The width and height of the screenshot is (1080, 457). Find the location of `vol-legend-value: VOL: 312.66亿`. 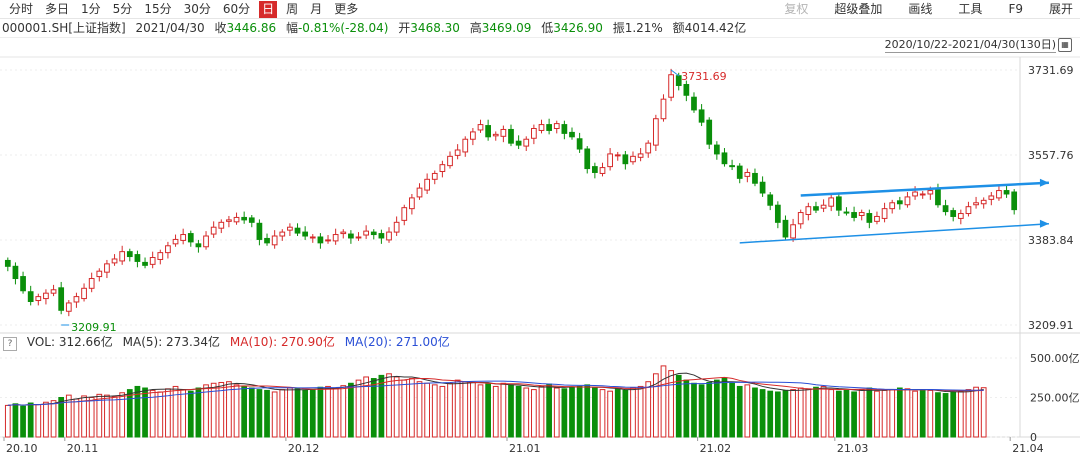

vol-legend-value: VOL: 312.66亿 is located at coordinates (69, 342).